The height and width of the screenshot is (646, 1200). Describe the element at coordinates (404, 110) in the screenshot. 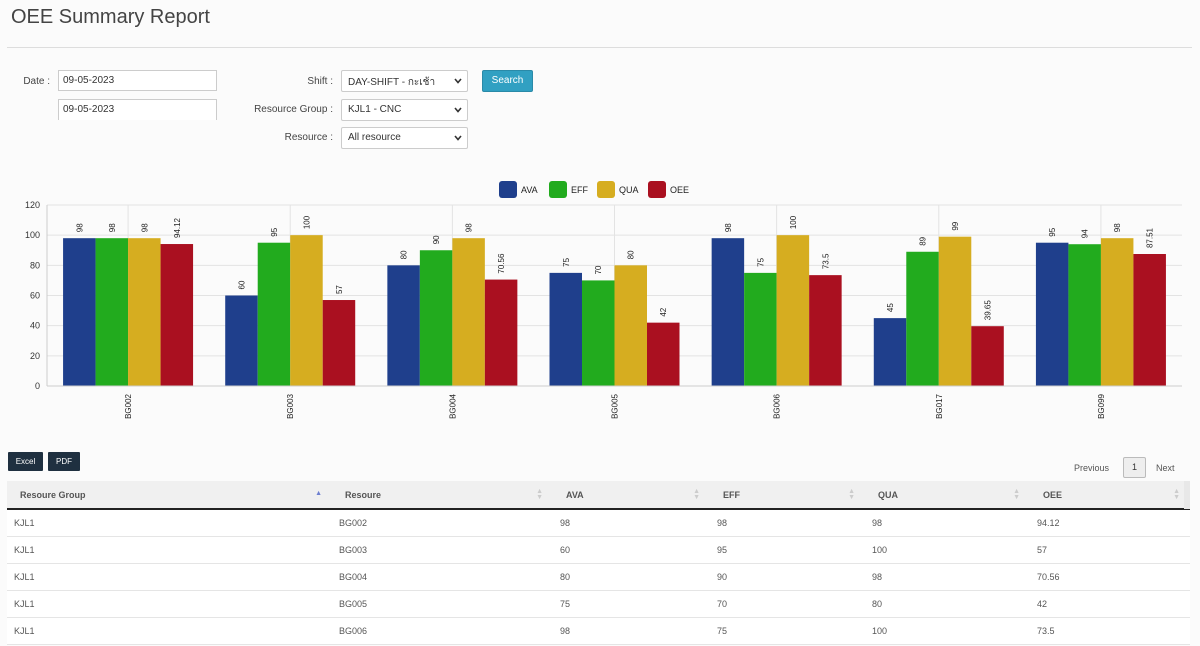

I see `resource-group-select: KJL1 - CNC` at that location.